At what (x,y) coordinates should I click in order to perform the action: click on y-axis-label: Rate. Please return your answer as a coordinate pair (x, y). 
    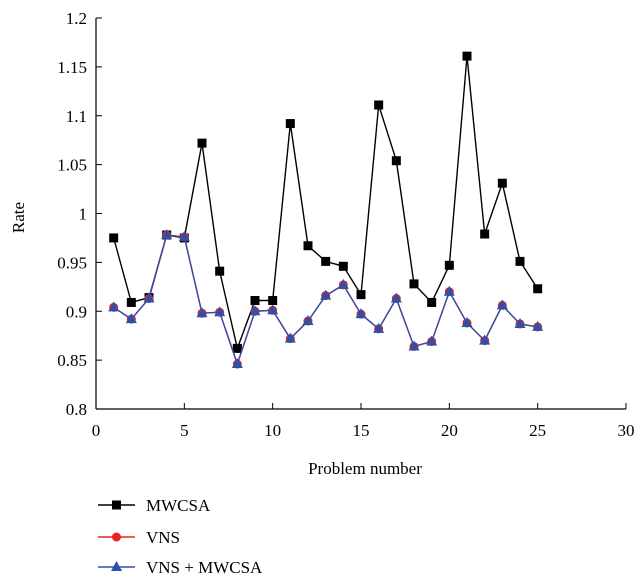
    Looking at the image, I should click on (18, 217).